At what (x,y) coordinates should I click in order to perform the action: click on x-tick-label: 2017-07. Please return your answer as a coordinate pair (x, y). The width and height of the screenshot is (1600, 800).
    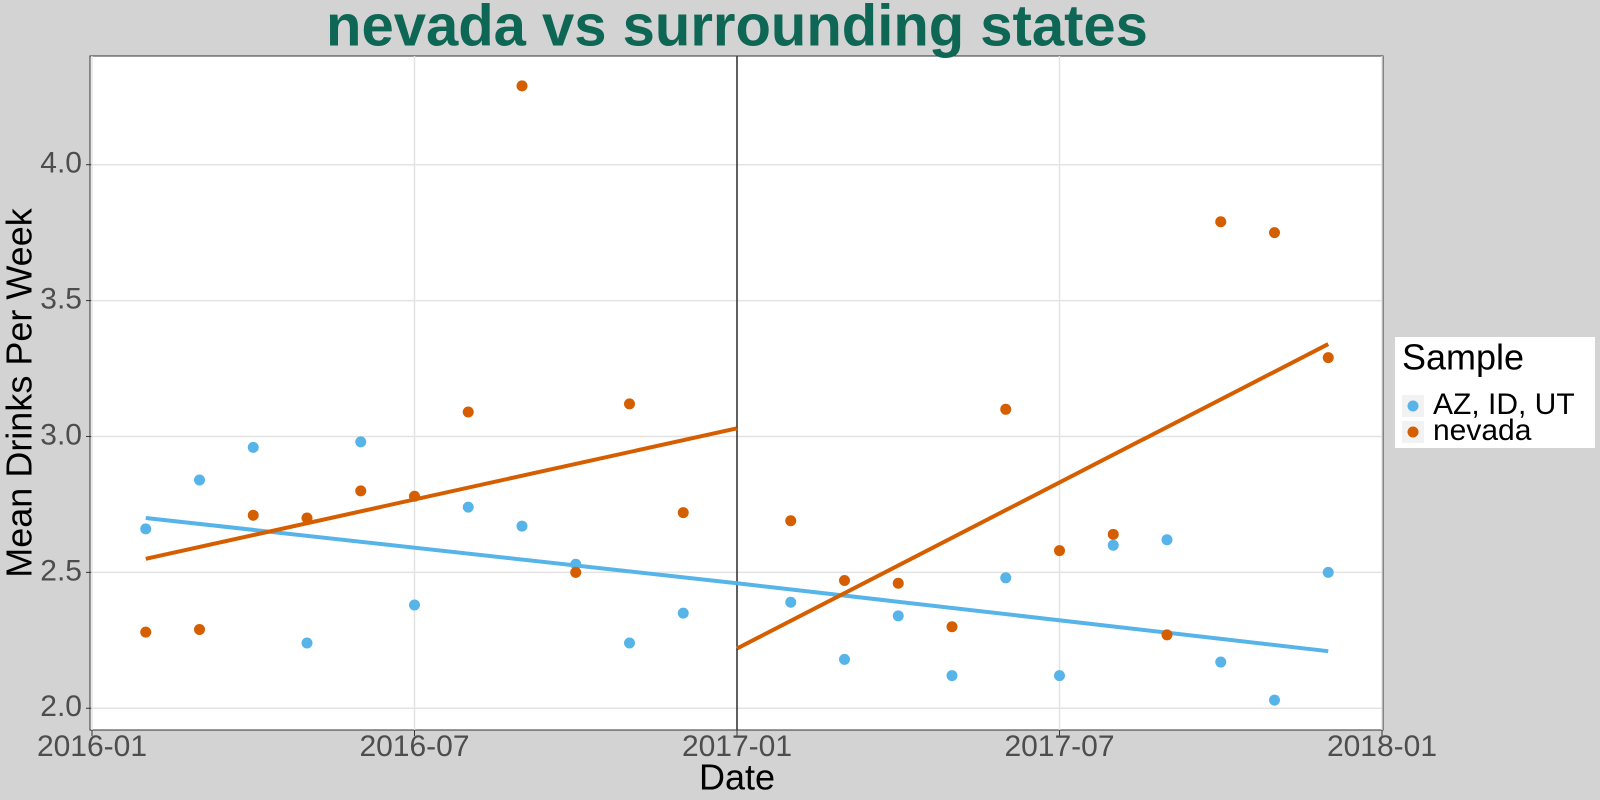
    Looking at the image, I should click on (1059, 746).